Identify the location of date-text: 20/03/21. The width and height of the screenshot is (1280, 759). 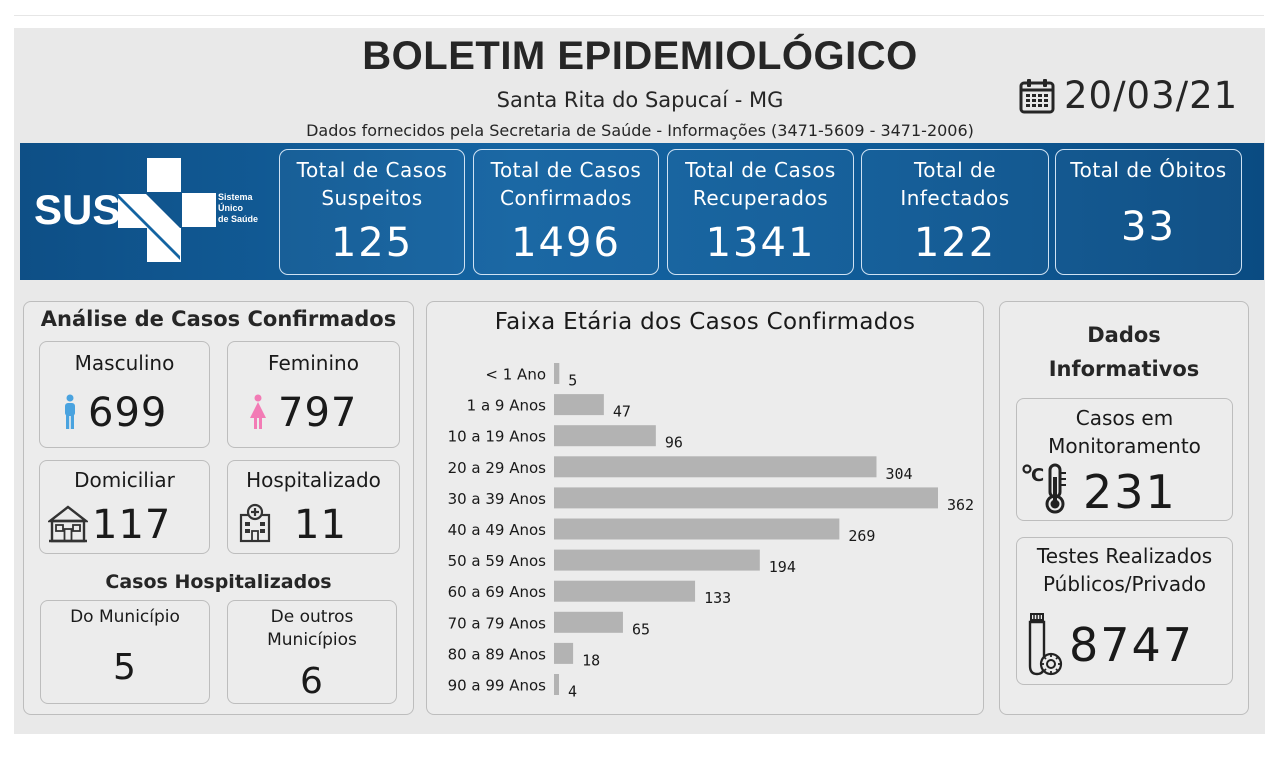
(1151, 95).